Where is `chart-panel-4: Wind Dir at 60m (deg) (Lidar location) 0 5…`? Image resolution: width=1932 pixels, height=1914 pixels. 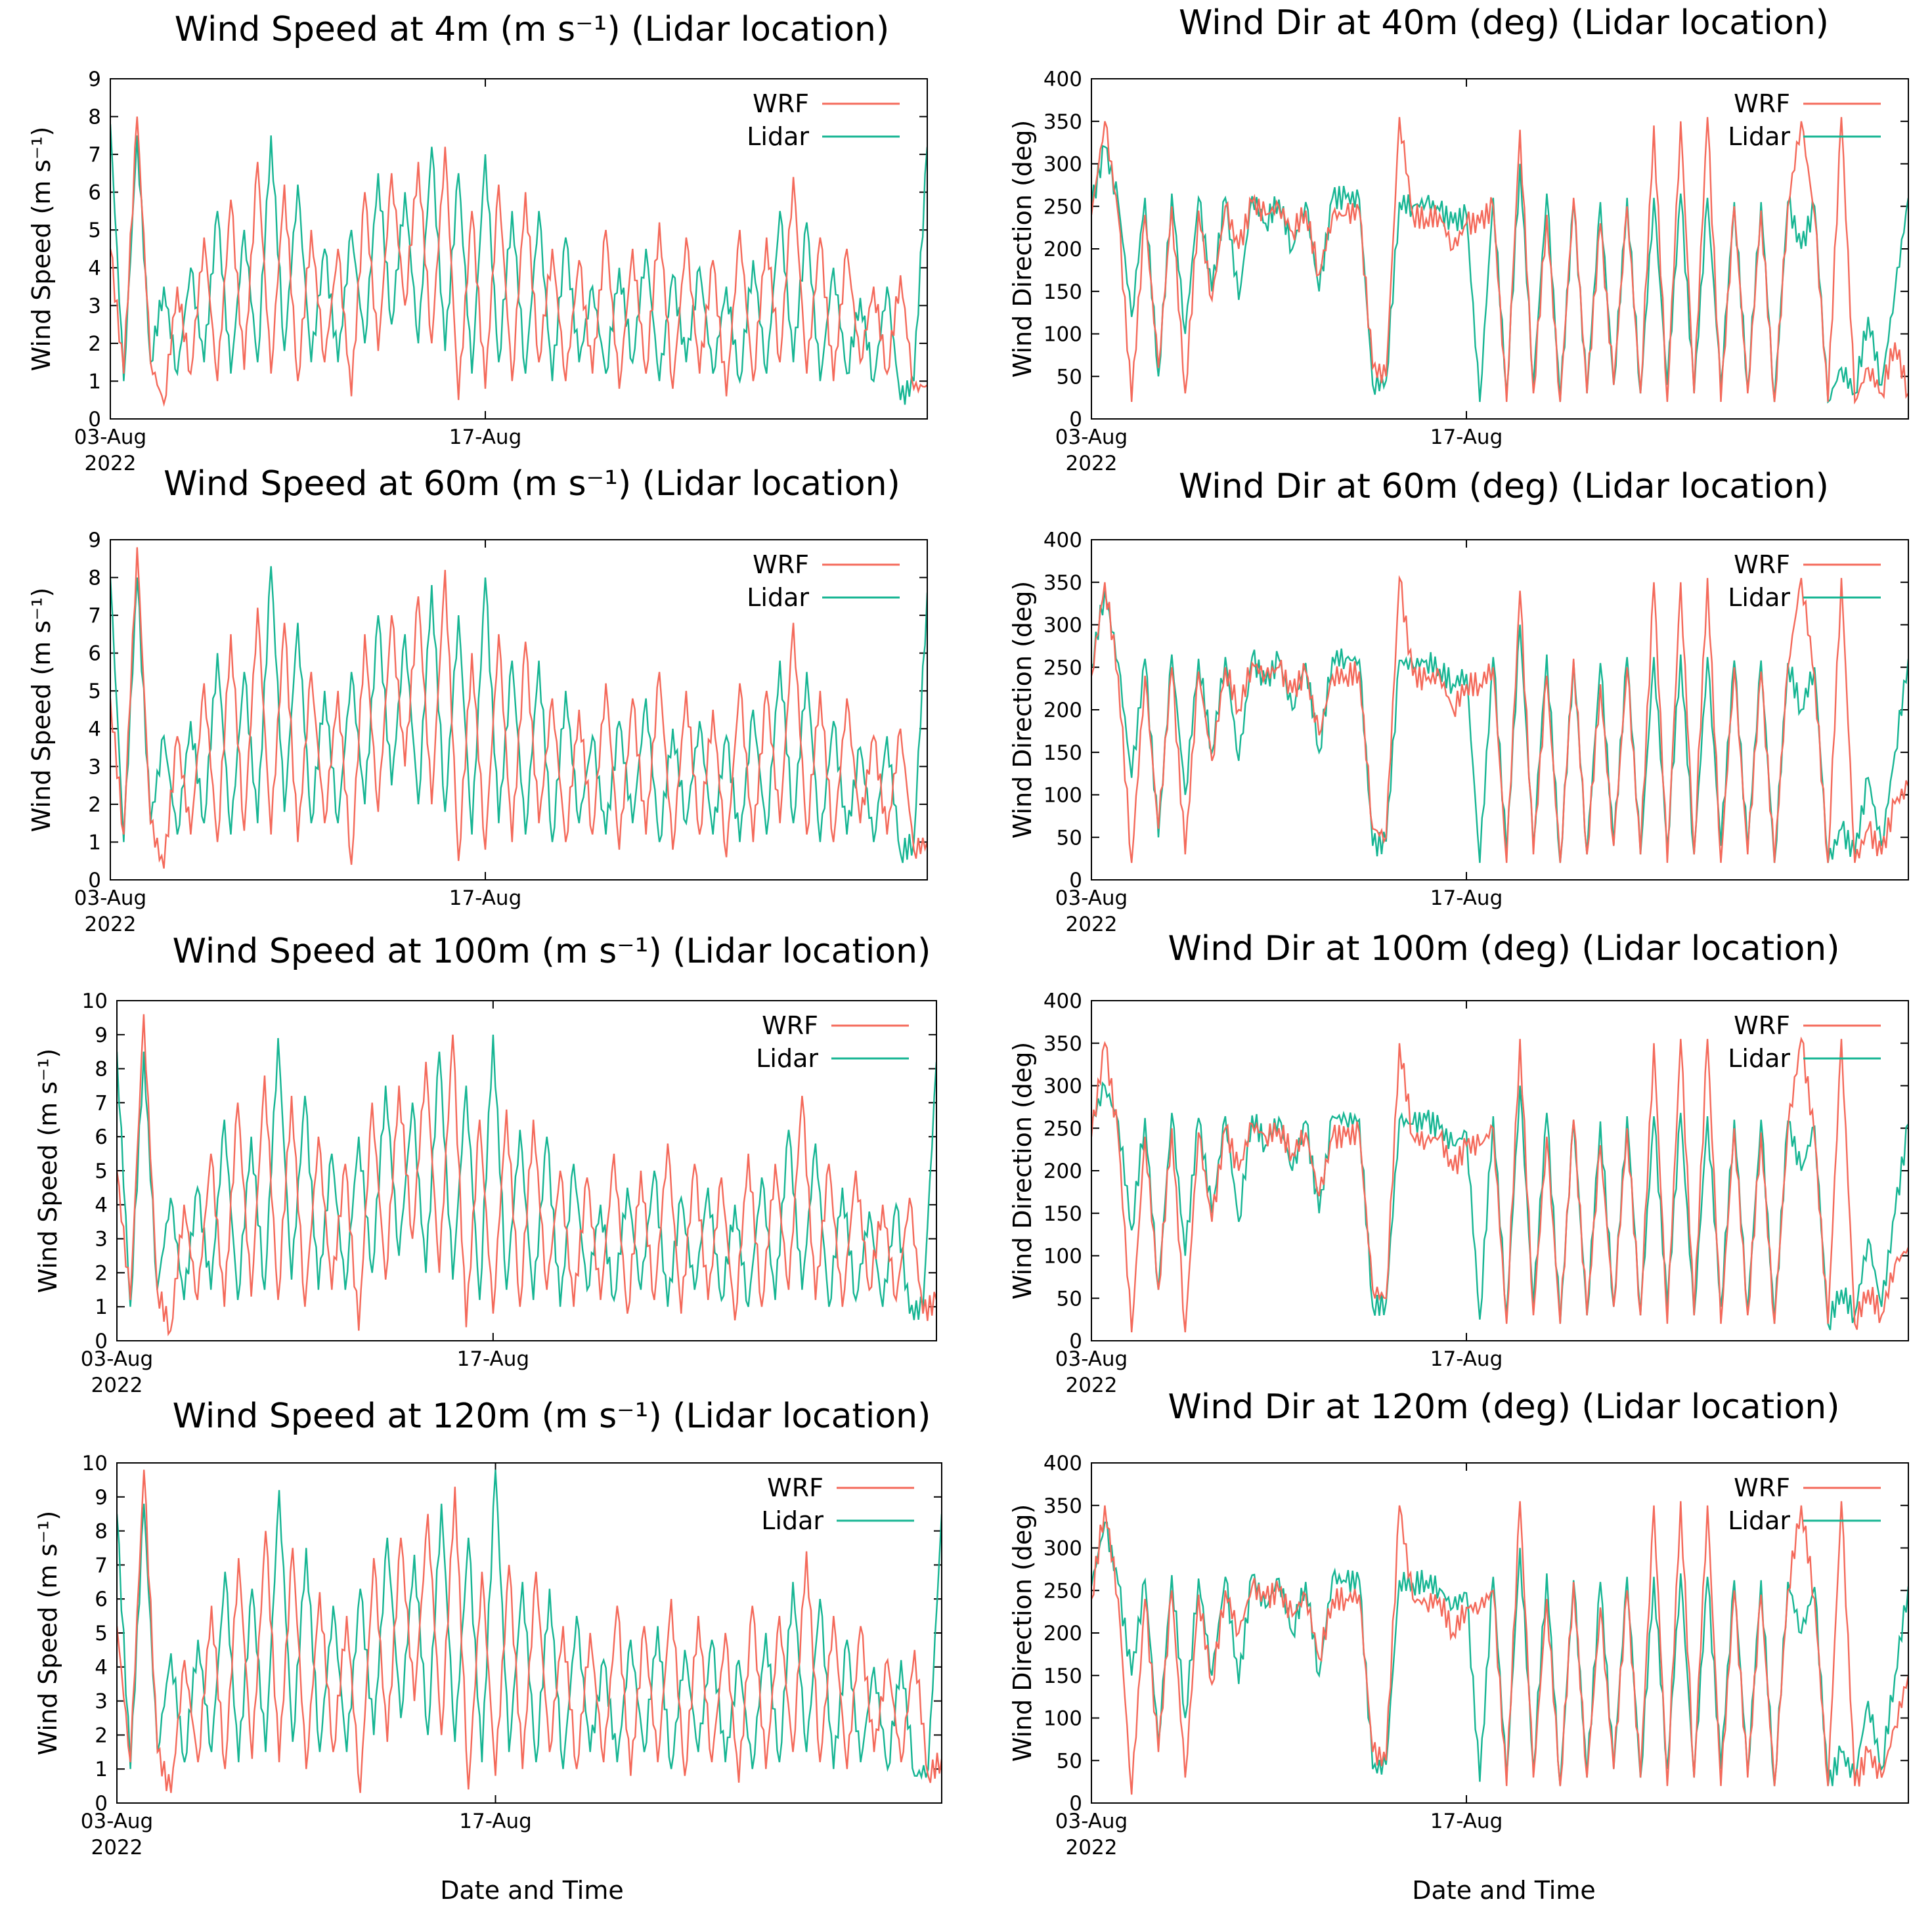
chart-panel-4: Wind Dir at 60m (deg) (Lidar location) 0 5… is located at coordinates (1458, 701).